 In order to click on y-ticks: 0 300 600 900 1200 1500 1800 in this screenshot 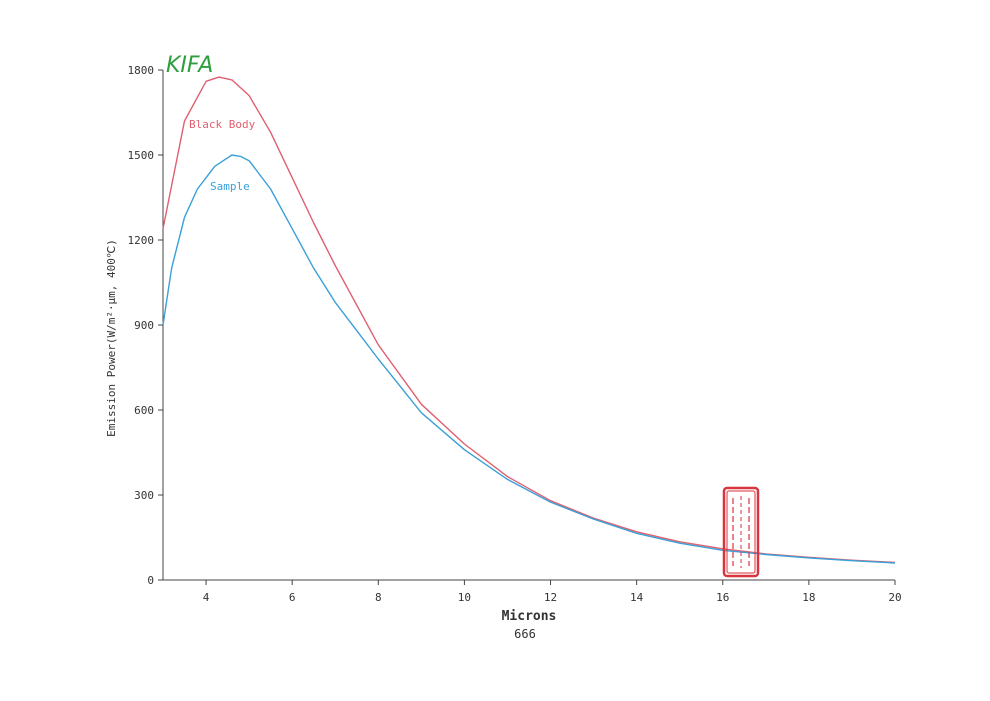, I will do `click(145, 325)`.